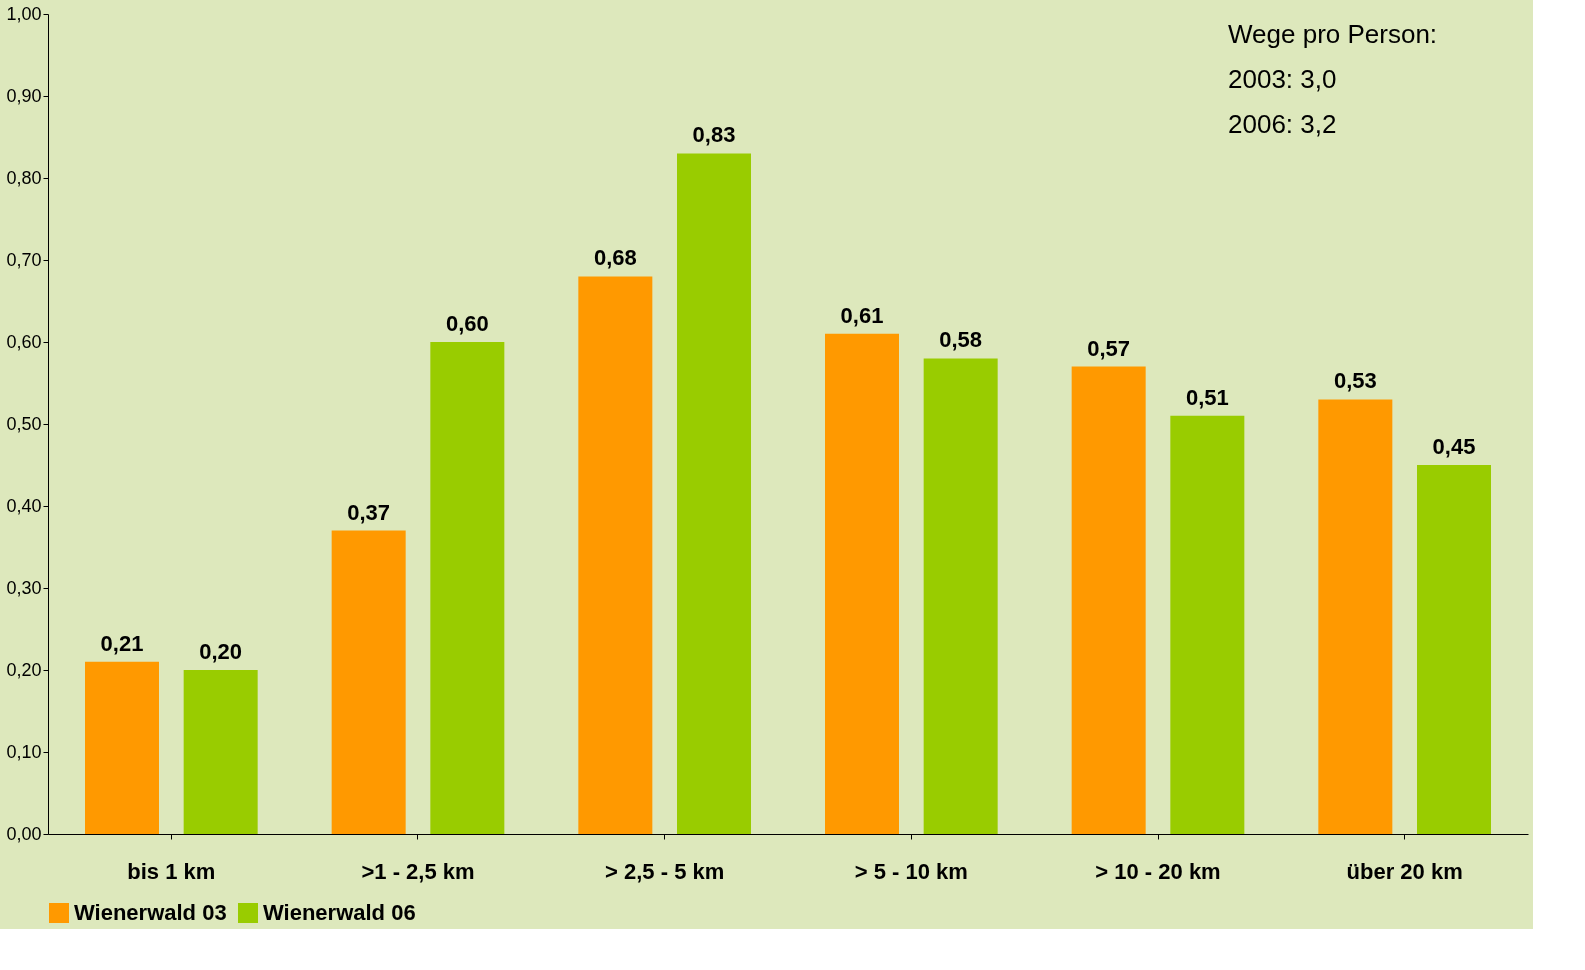 This screenshot has width=1585, height=970. Describe the element at coordinates (24, 259) in the screenshot. I see `y-tick-label: 0,70` at that location.